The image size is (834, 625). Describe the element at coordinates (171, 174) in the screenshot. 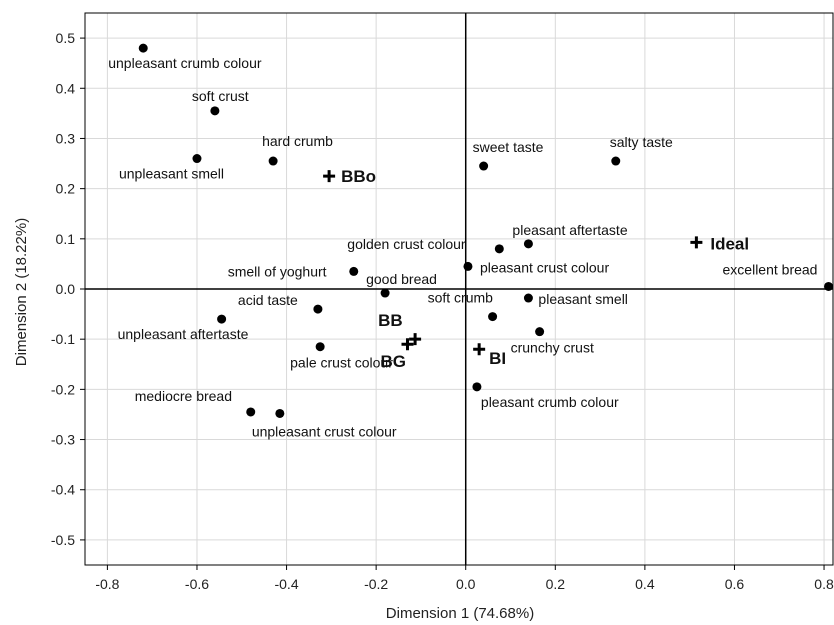

I see `attribute-label: unpleasant smell` at that location.